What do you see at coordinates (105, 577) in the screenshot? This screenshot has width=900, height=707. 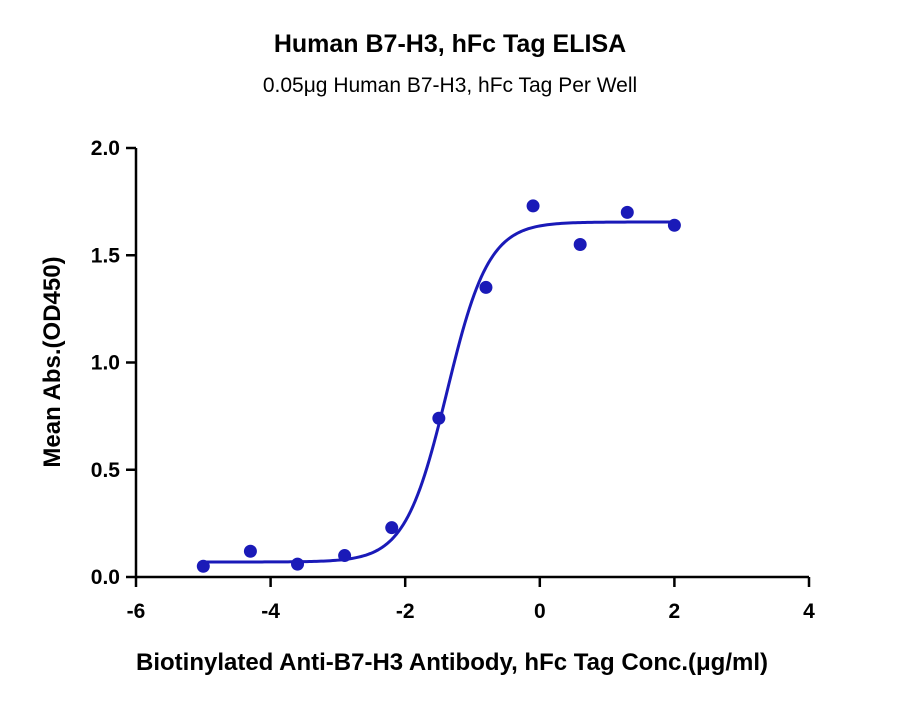 I see `y-tick-label: 0.0` at bounding box center [105, 577].